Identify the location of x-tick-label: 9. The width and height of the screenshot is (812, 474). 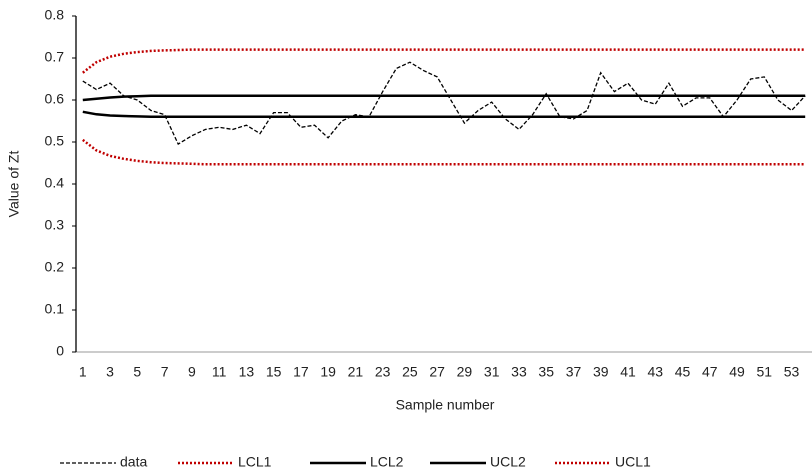
(192, 372).